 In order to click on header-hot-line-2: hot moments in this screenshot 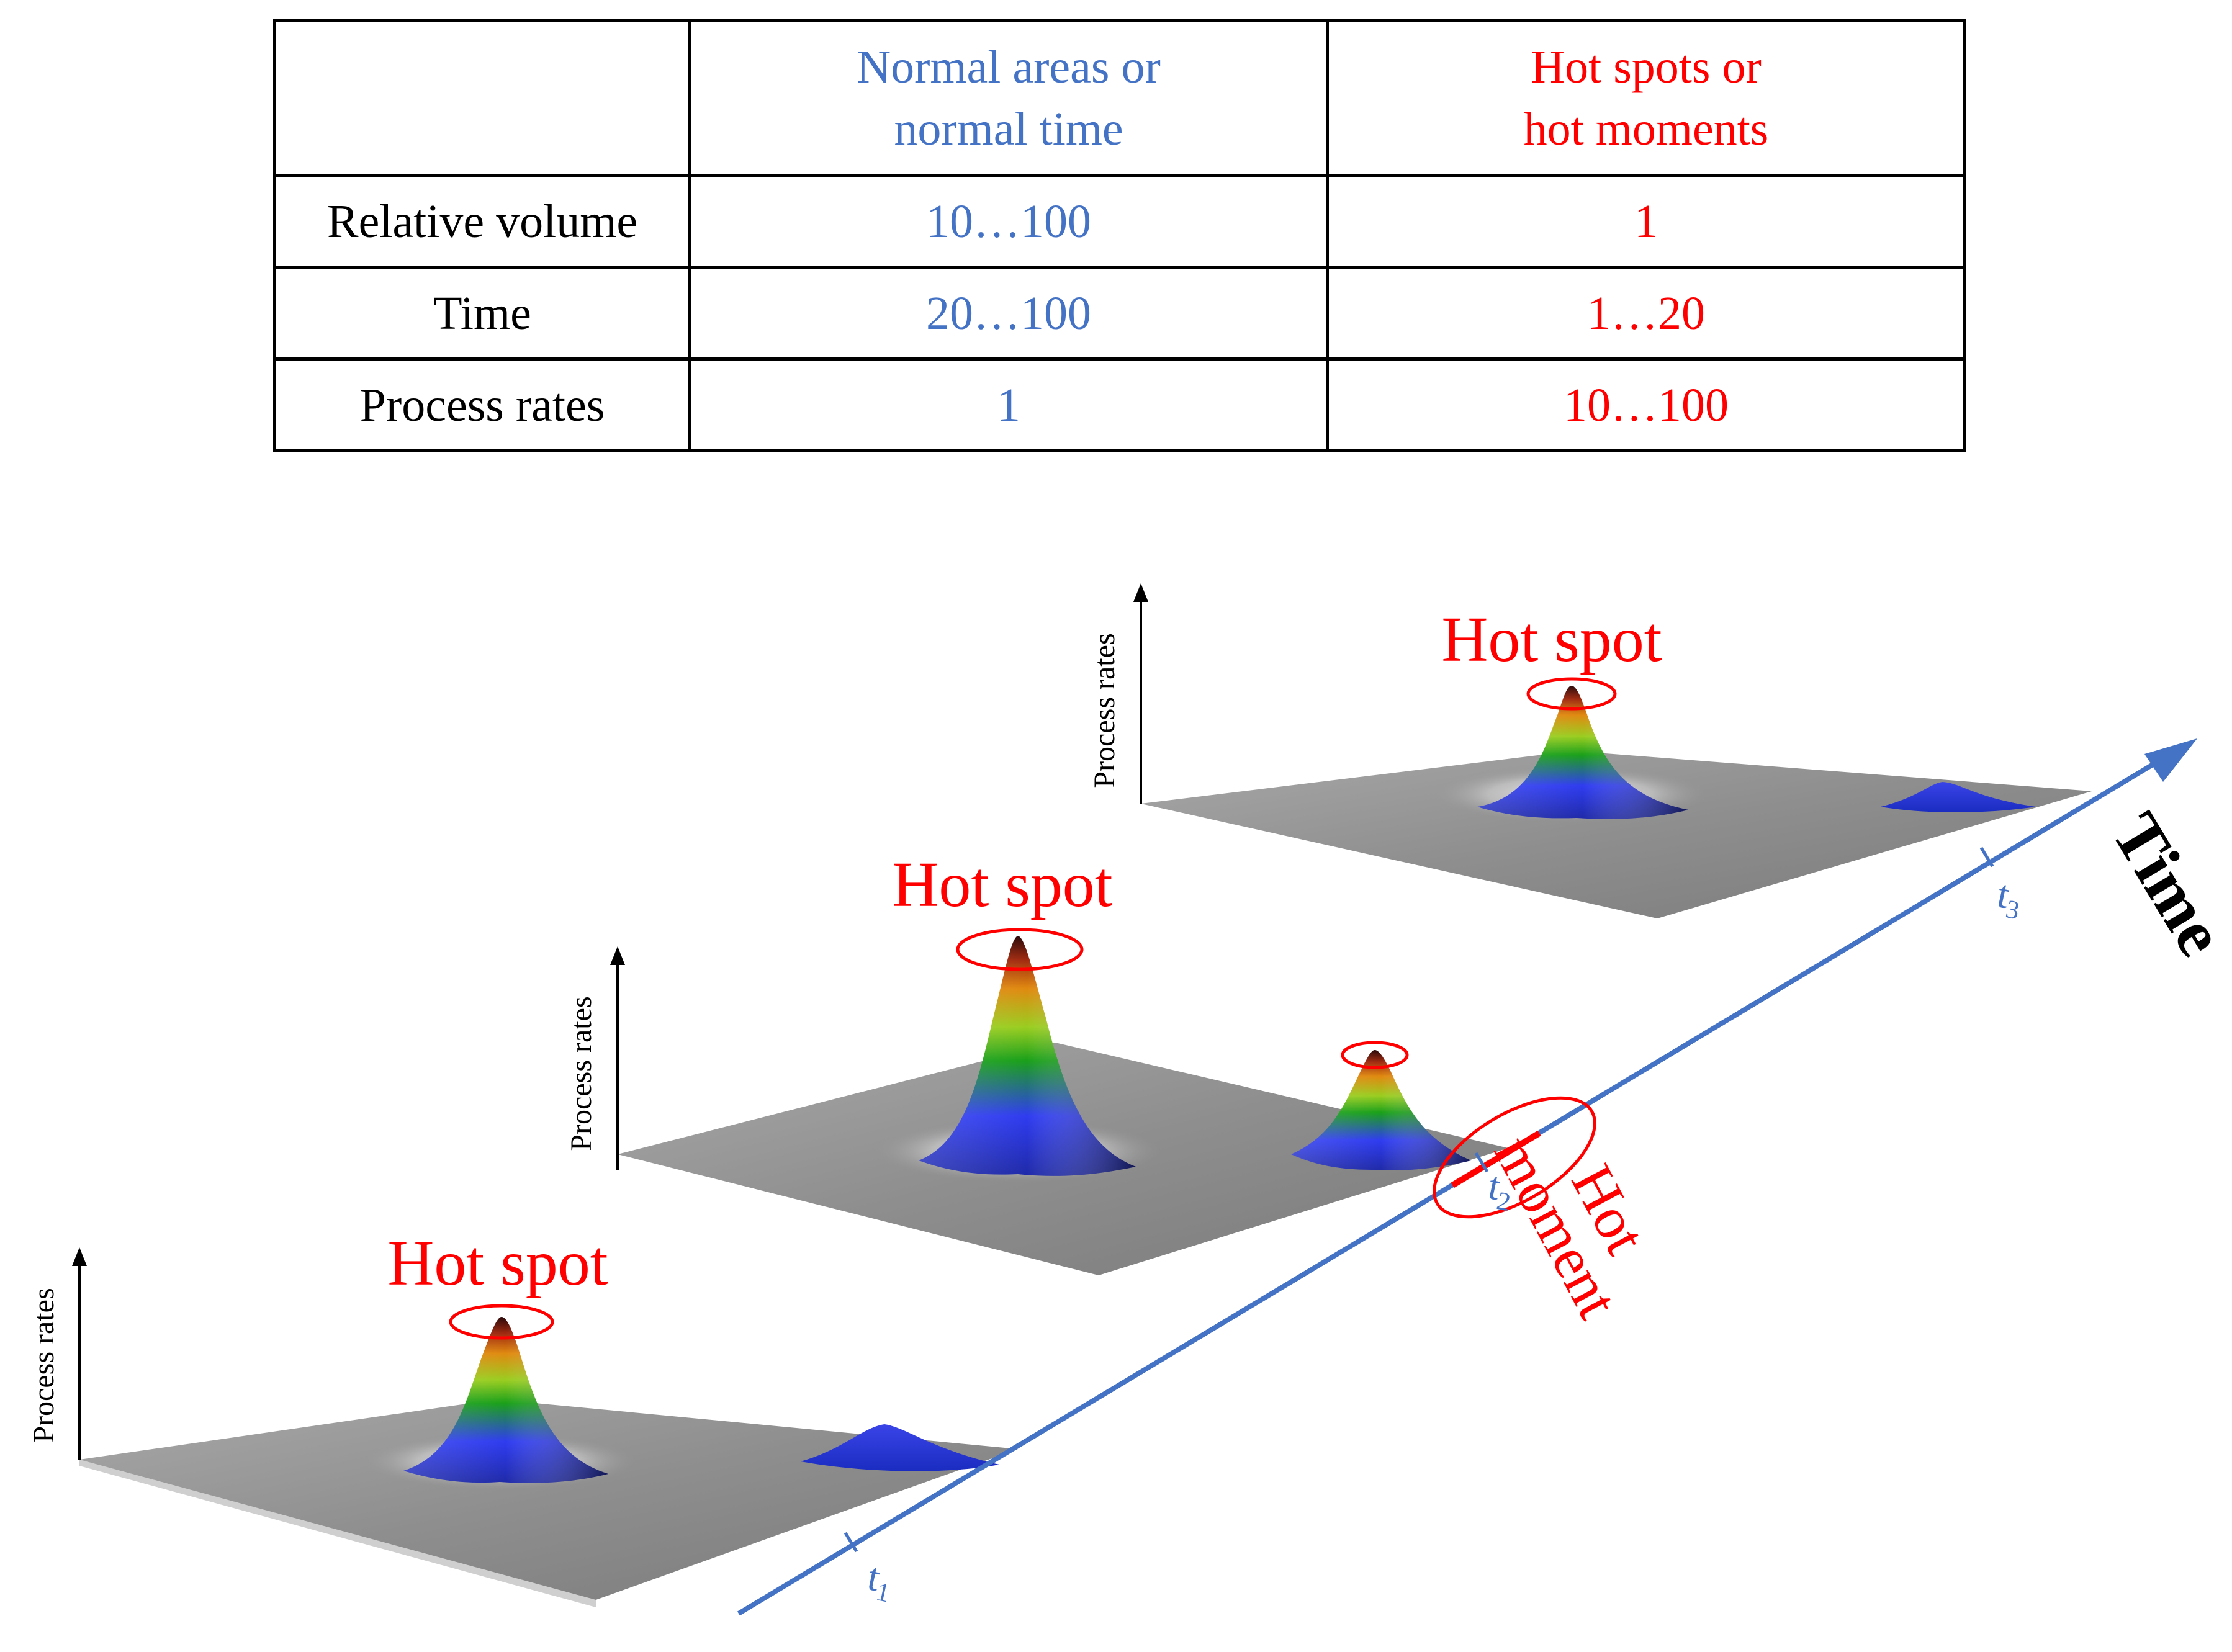, I will do `click(1646, 128)`.